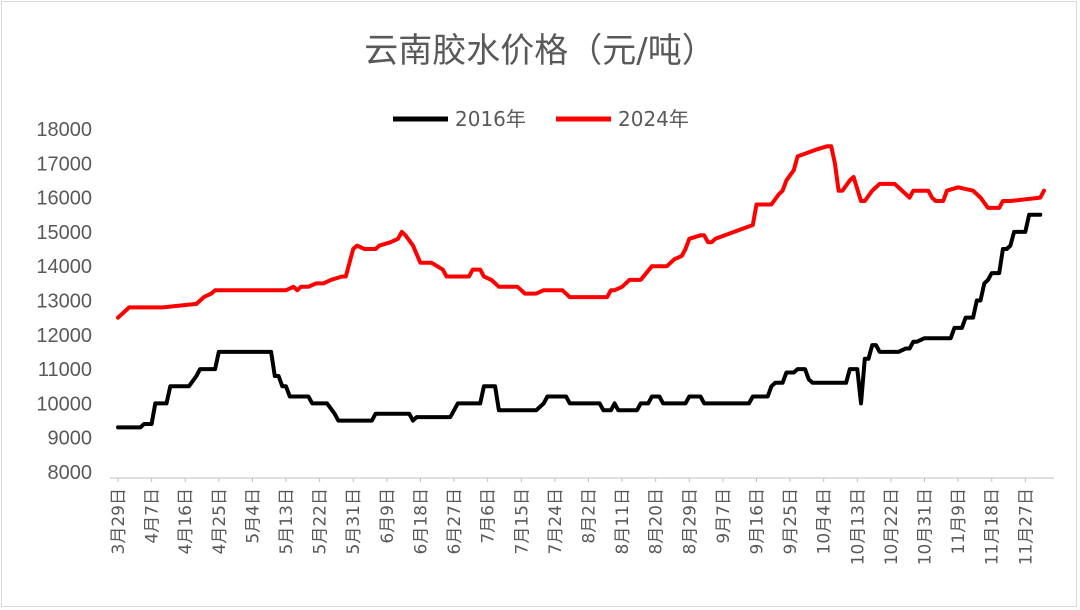 This screenshot has width=1080, height=610. I want to click on x-tick-label: 7月15日, so click(522, 521).